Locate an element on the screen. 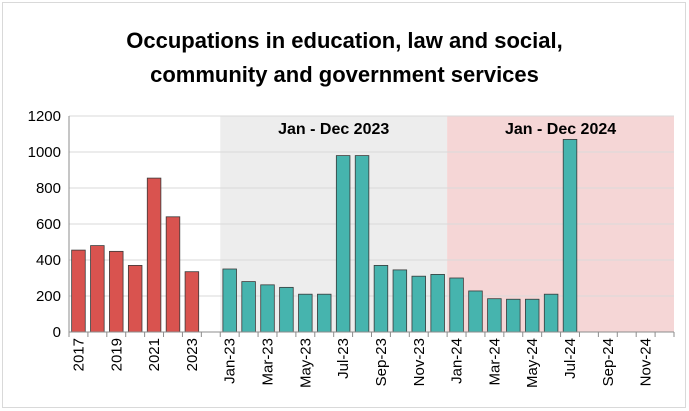  x-tick-label: Sep-24 is located at coordinates (608, 362).